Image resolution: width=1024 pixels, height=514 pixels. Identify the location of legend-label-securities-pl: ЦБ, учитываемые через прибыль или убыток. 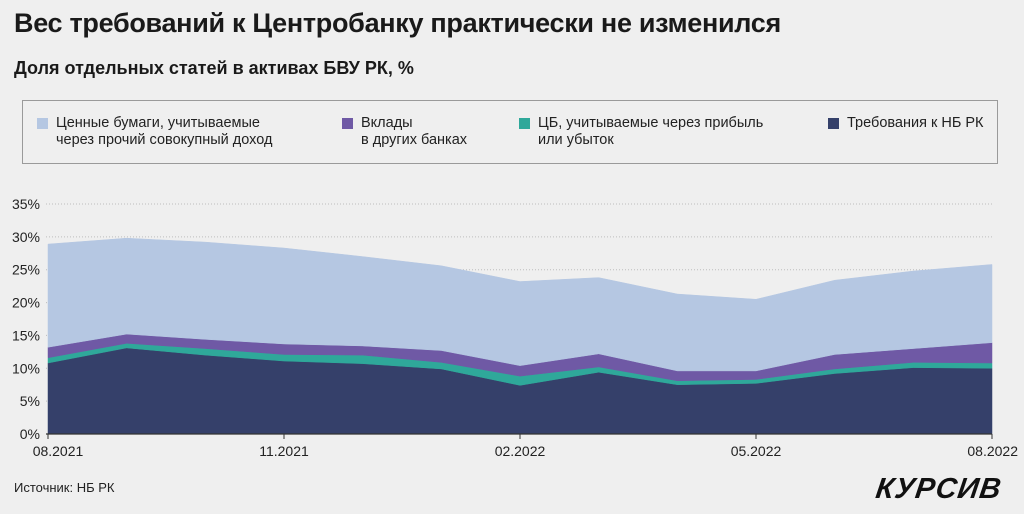
(651, 131).